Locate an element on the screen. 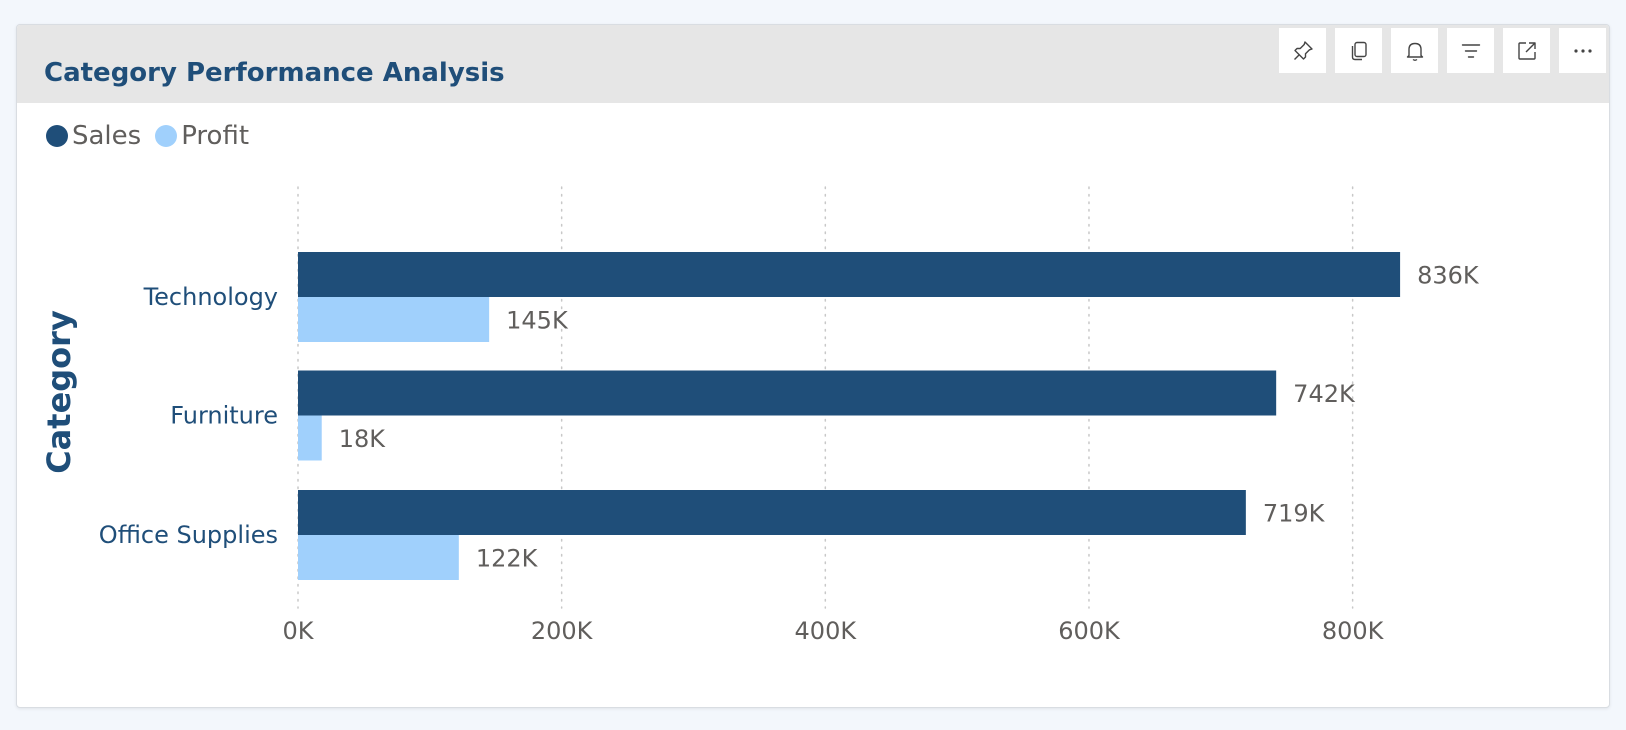 This screenshot has height=730, width=1626. data-label: 719K is located at coordinates (1294, 514).